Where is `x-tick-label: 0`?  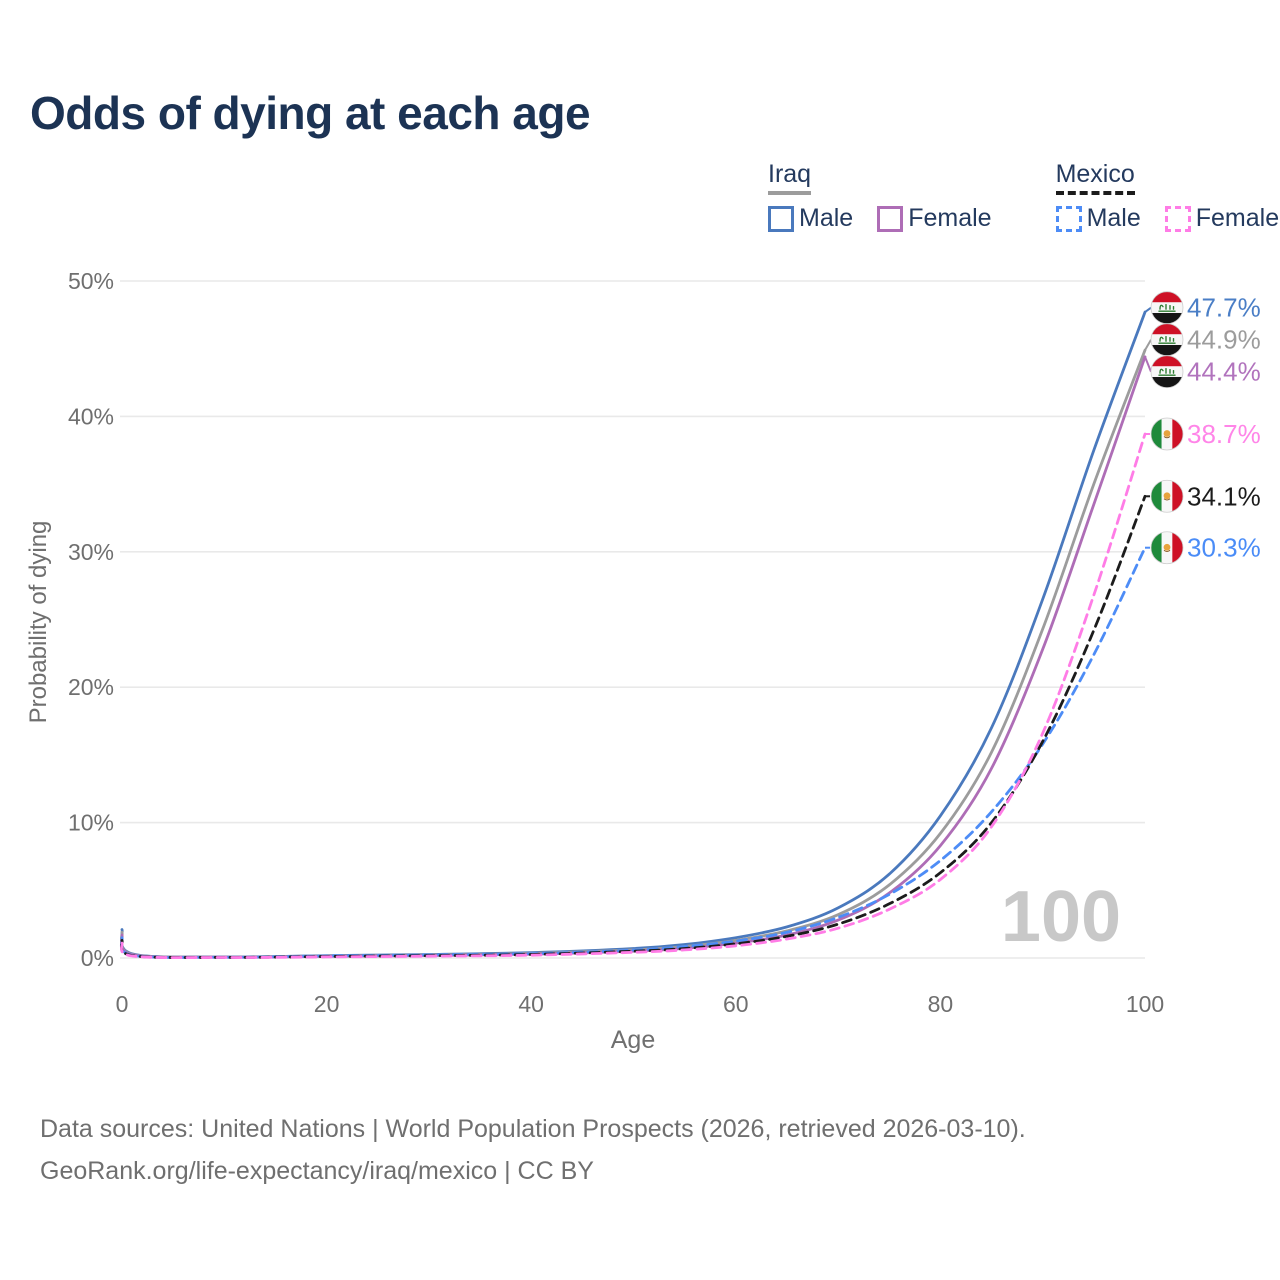 x-tick-label: 0 is located at coordinates (122, 1004).